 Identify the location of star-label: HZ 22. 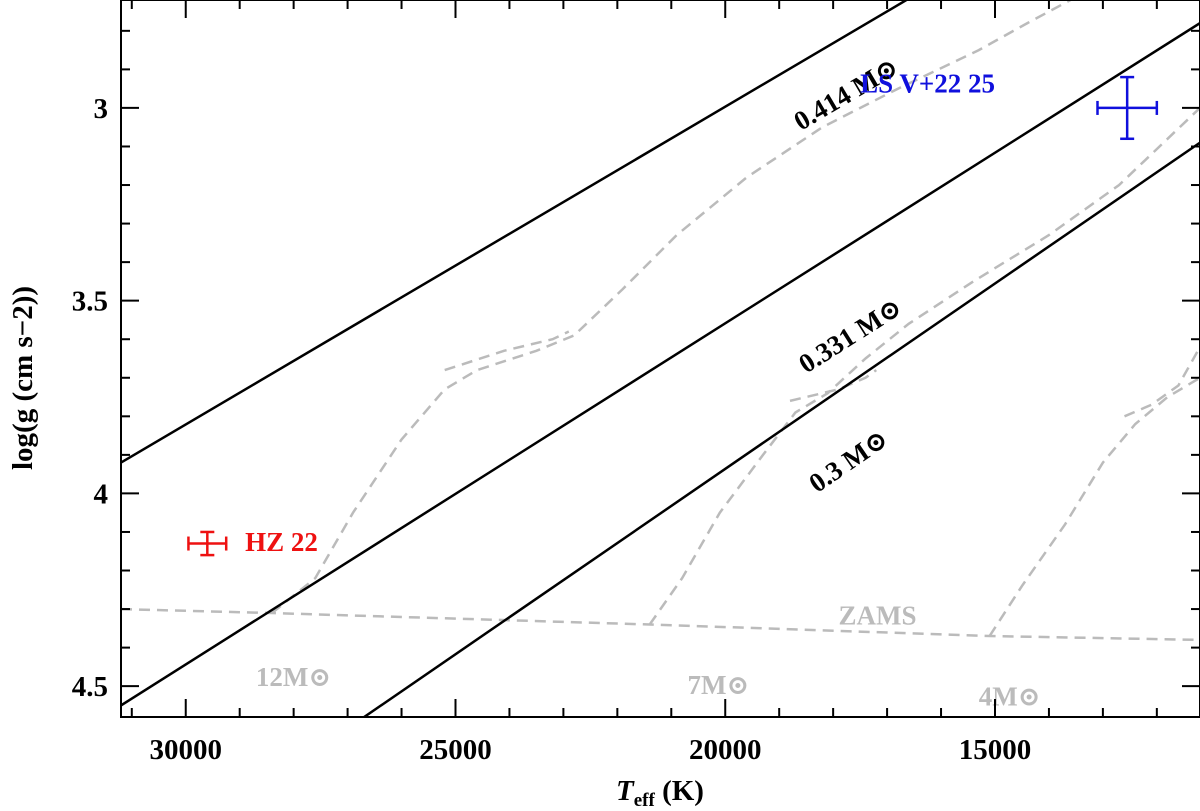
(281, 542).